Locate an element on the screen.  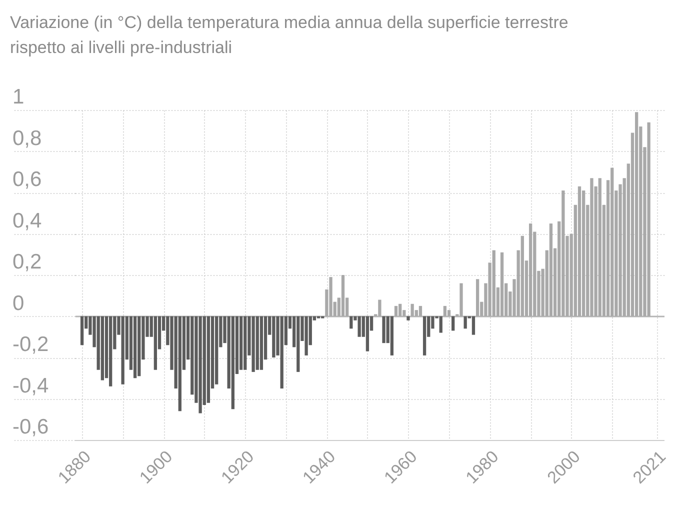
y-tick-label: -0,2 is located at coordinates (30, 344).